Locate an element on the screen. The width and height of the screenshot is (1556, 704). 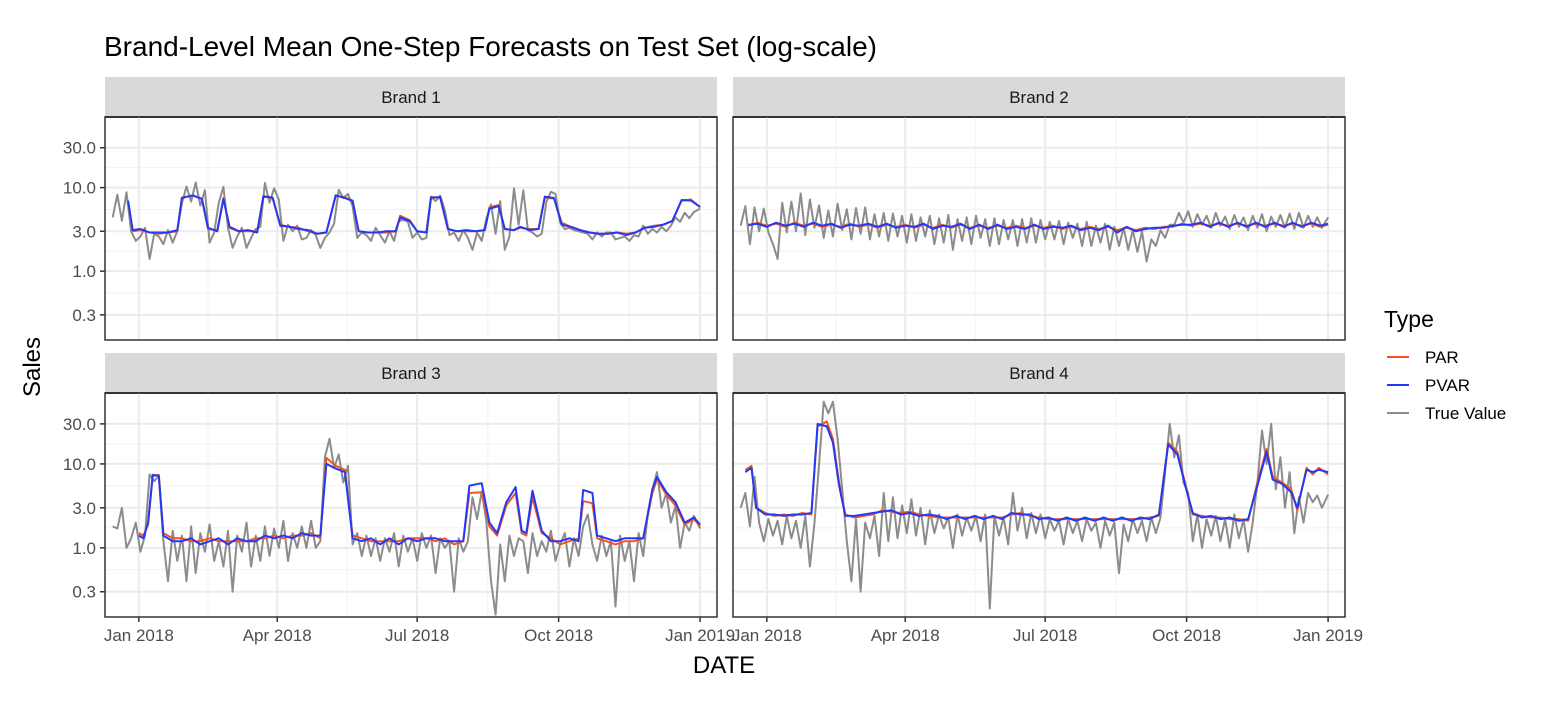
x-axis-label: DATE is located at coordinates (724, 665).